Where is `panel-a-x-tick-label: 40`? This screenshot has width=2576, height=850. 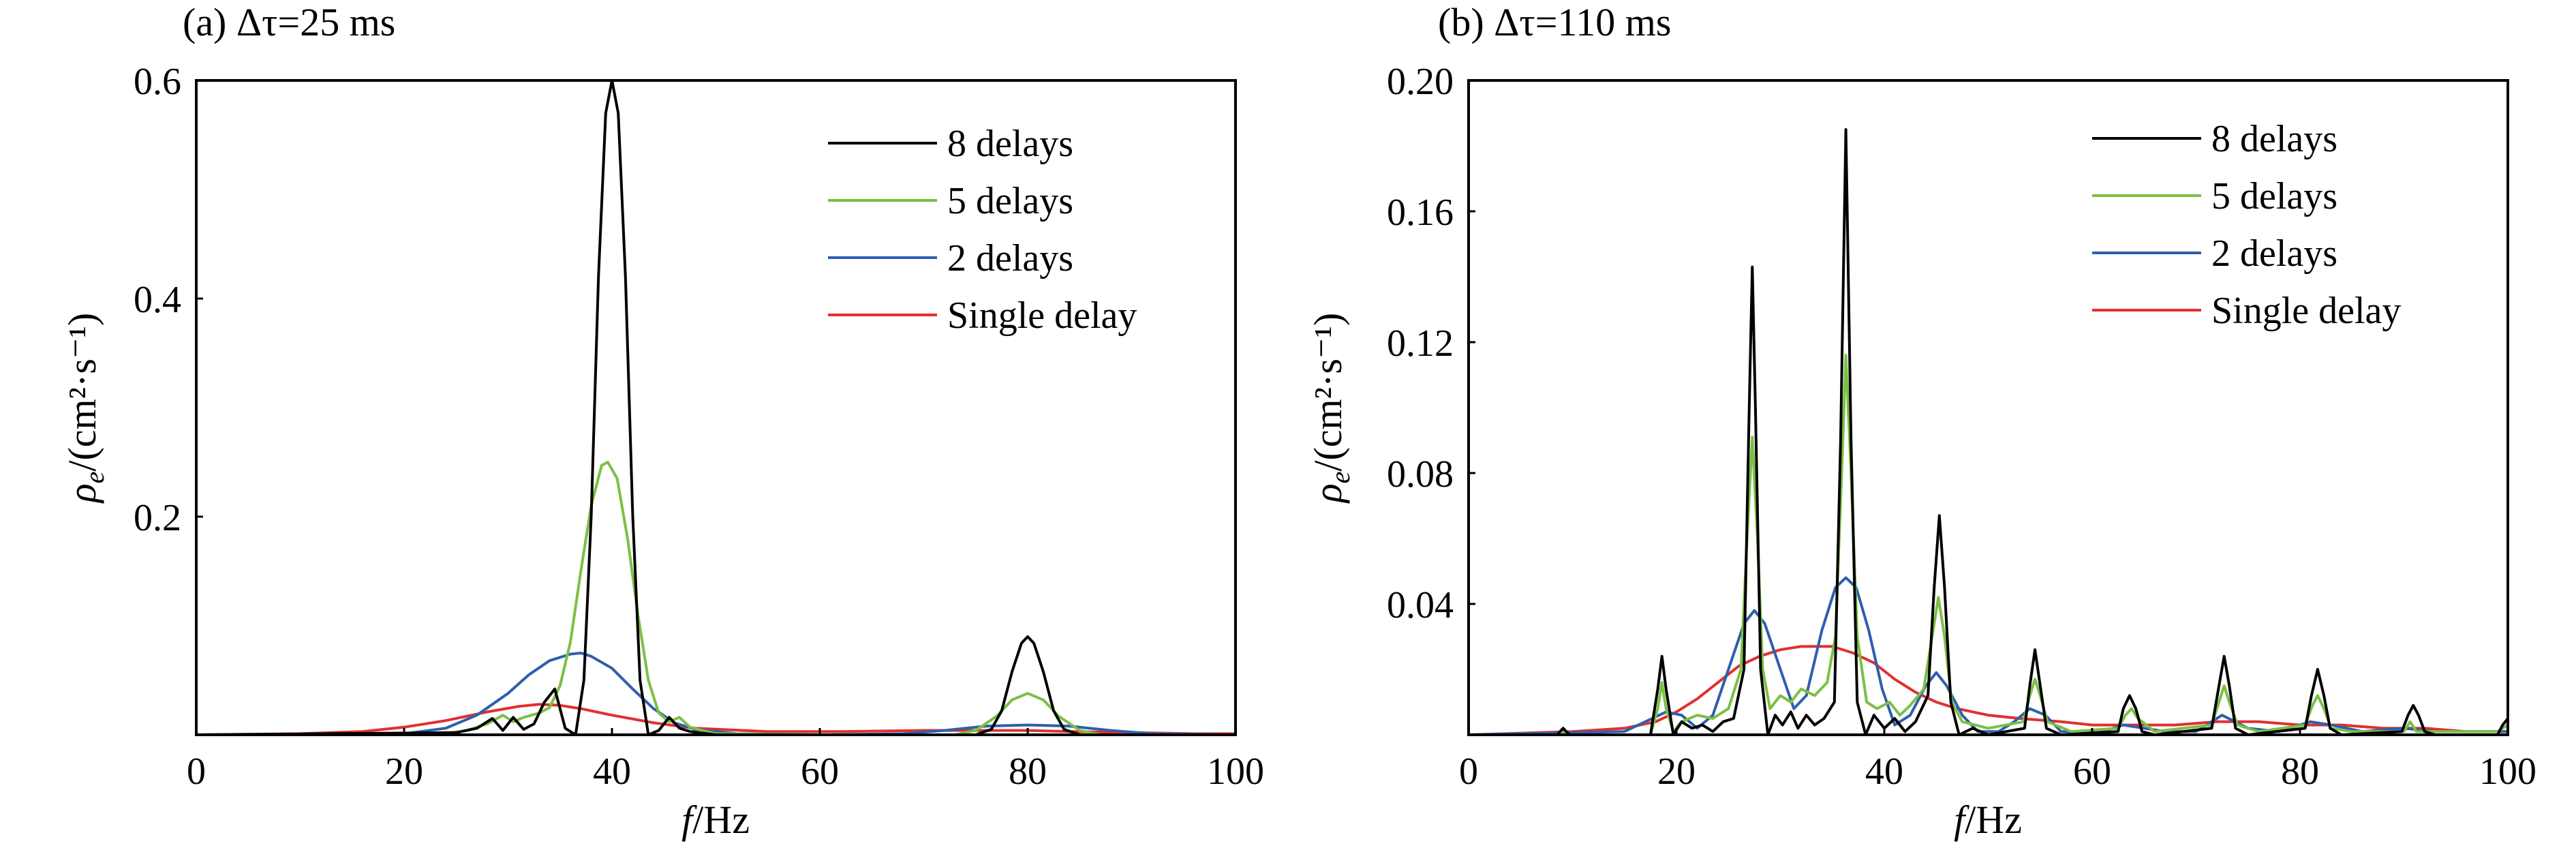
panel-a-x-tick-label: 40 is located at coordinates (612, 771).